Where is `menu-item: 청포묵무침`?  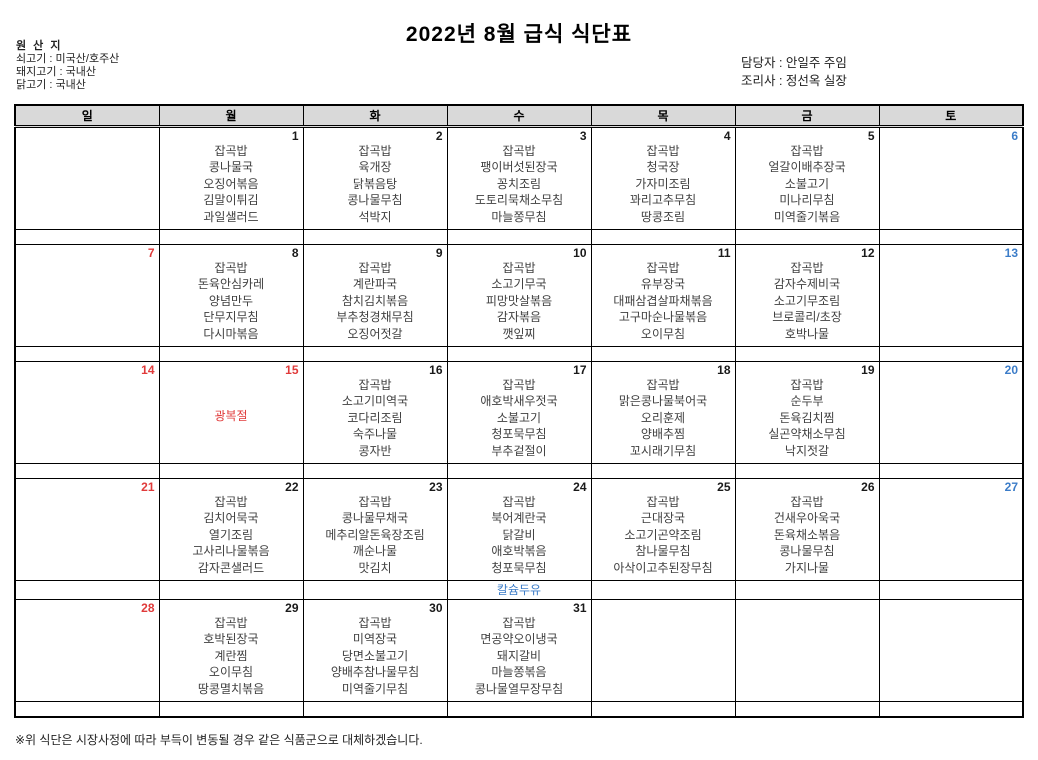 menu-item: 청포묵무침 is located at coordinates (519, 567).